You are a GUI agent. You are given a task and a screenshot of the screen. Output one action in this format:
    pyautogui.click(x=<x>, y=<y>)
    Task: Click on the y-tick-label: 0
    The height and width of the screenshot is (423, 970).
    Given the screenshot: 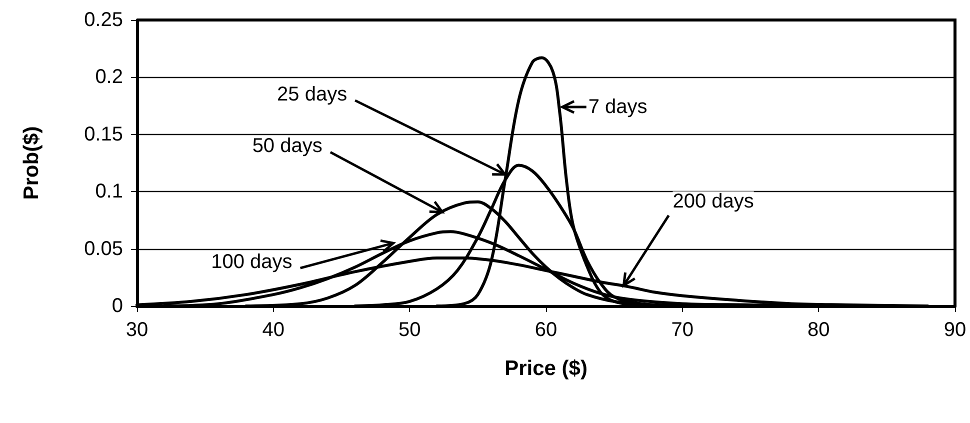 What is the action you would take?
    pyautogui.click(x=117, y=306)
    